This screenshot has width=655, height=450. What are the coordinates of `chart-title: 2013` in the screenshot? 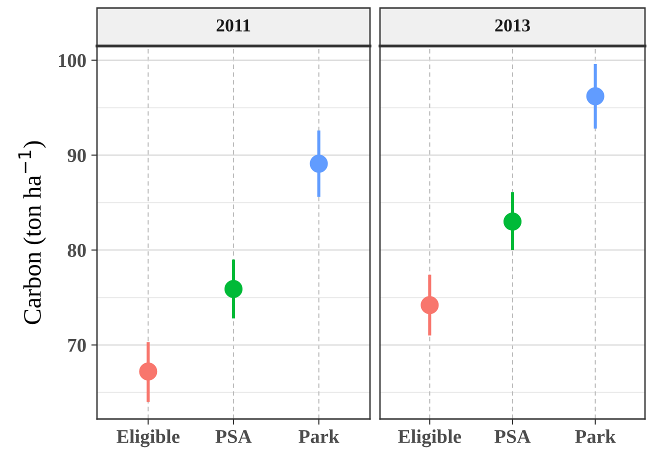 It's located at (512, 25).